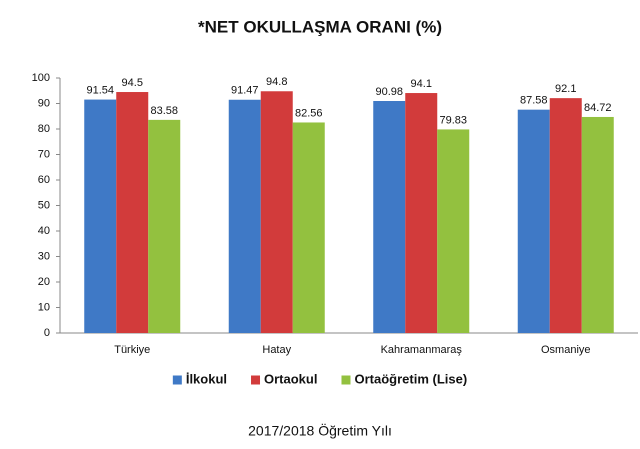 This screenshot has height=449, width=640. What do you see at coordinates (44, 282) in the screenshot?
I see `y-tick-label: 20` at bounding box center [44, 282].